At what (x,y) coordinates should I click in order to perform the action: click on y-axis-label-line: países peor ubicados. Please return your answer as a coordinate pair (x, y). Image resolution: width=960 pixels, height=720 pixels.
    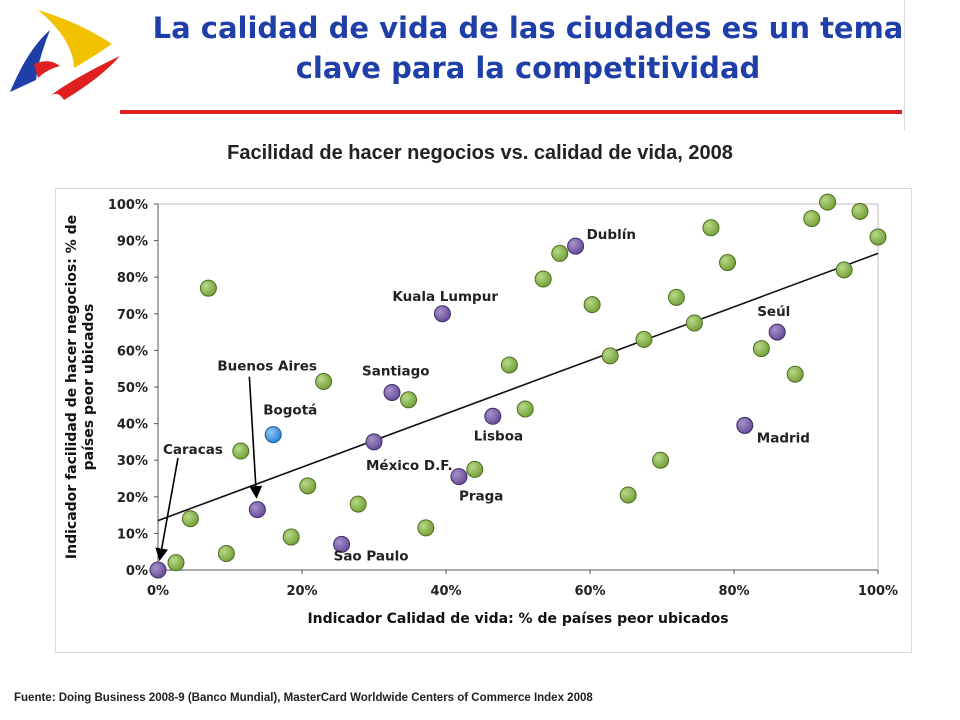
    Looking at the image, I should click on (89, 387).